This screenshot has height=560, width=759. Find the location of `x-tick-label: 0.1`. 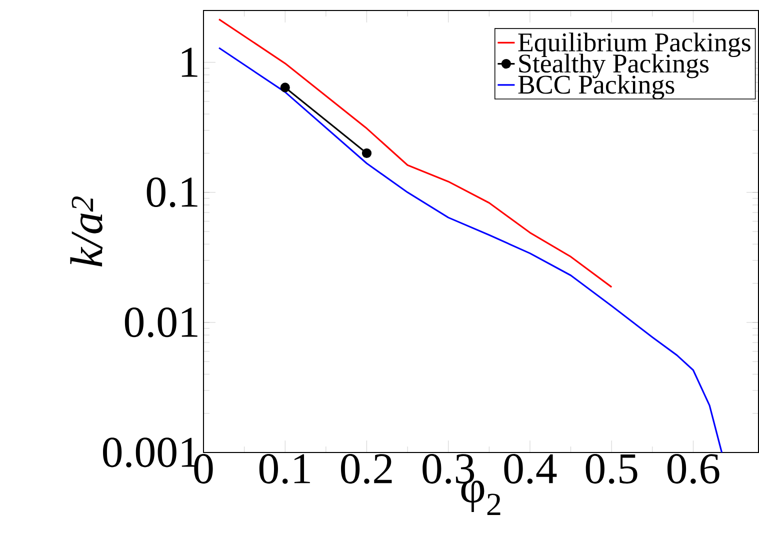

x-tick-label: 0.1 is located at coordinates (284, 469).